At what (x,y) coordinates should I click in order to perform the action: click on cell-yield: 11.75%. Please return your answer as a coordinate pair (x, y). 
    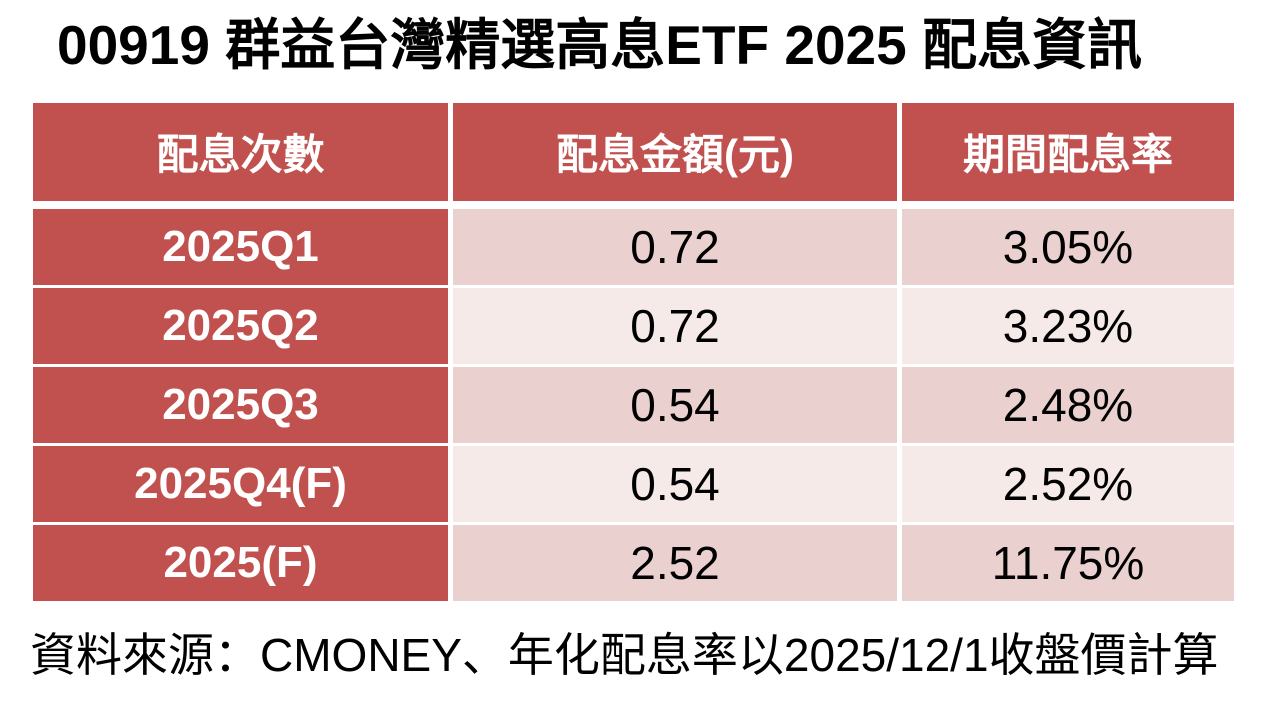
    Looking at the image, I should click on (1068, 562).